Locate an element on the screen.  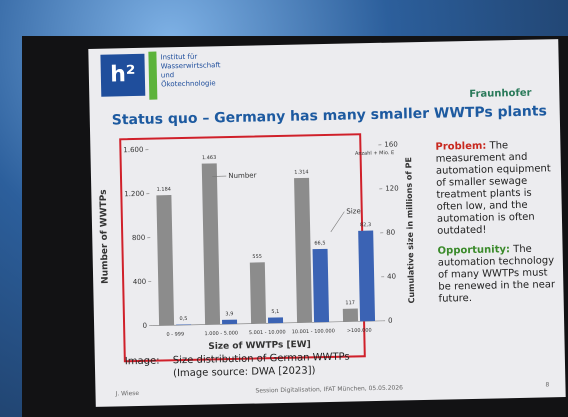
caption-text: Size distribution of German WWTPs is located at coordinates (261, 359).